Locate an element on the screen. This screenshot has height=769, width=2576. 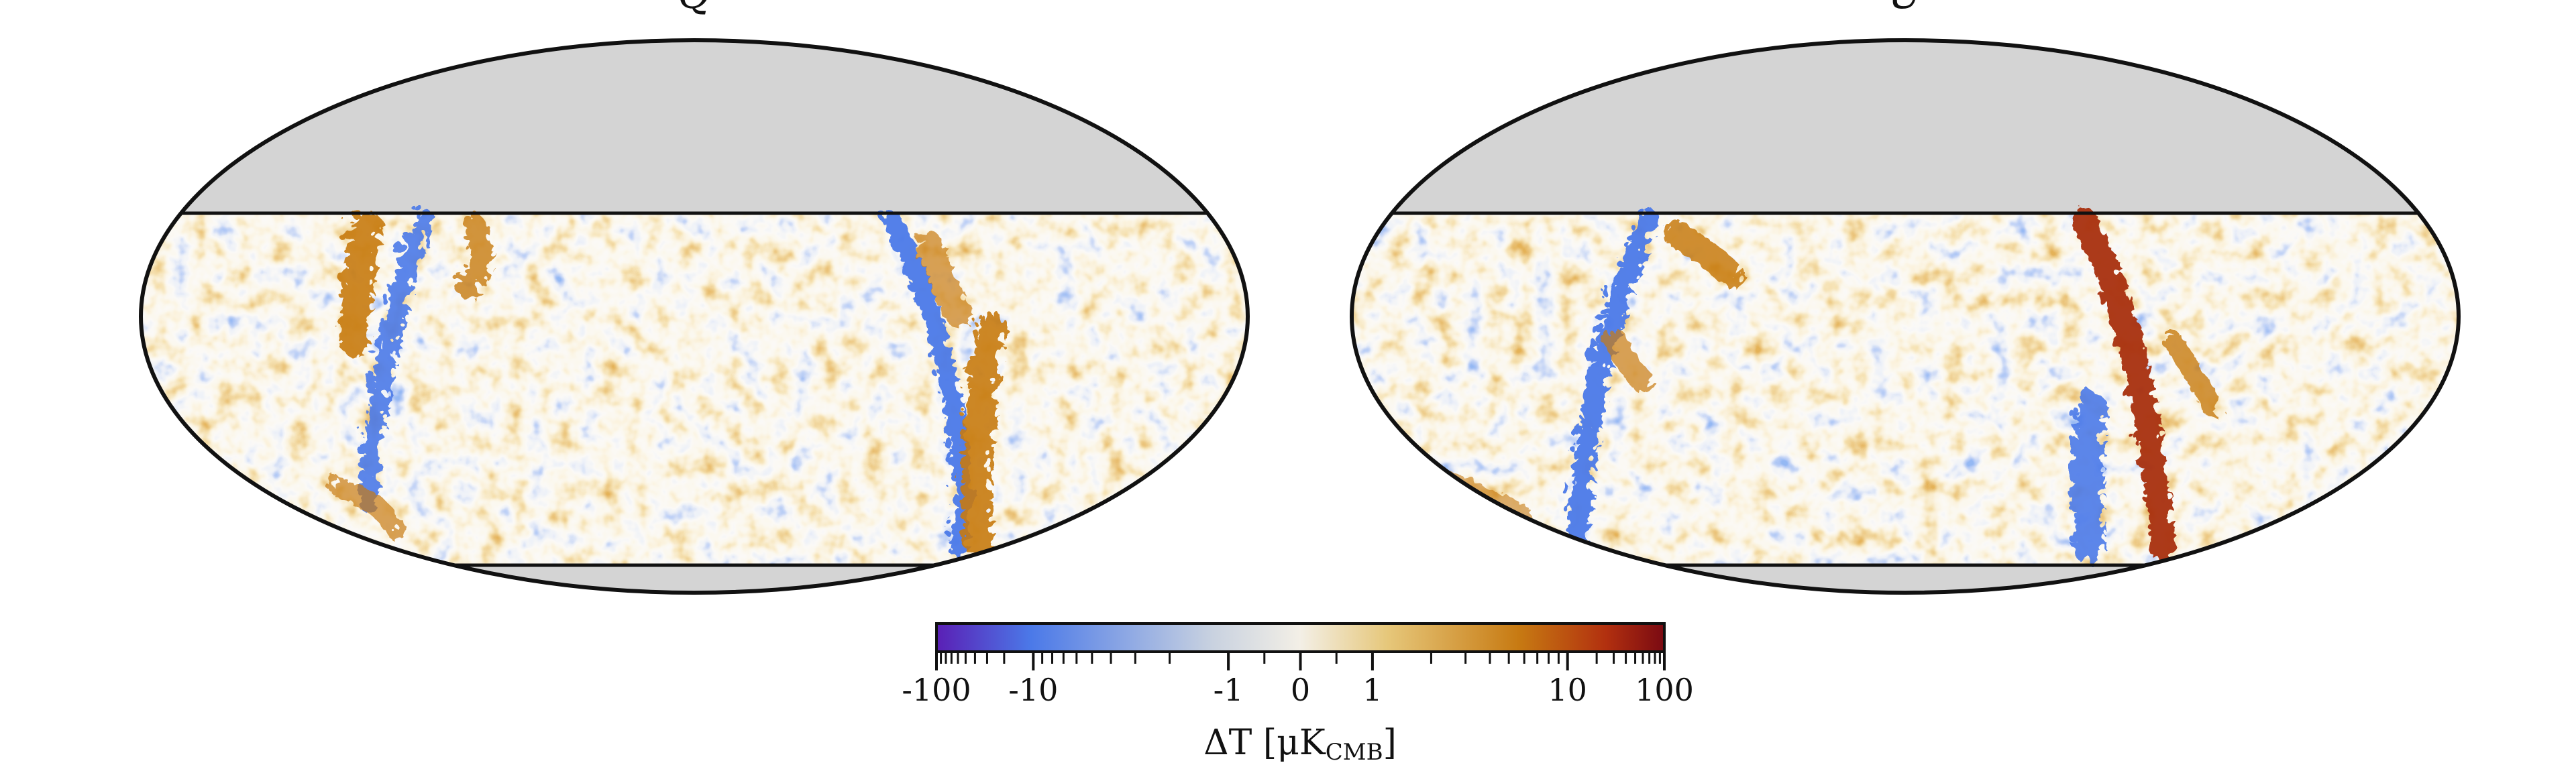
panel-title-q: Q is located at coordinates (694, 9).